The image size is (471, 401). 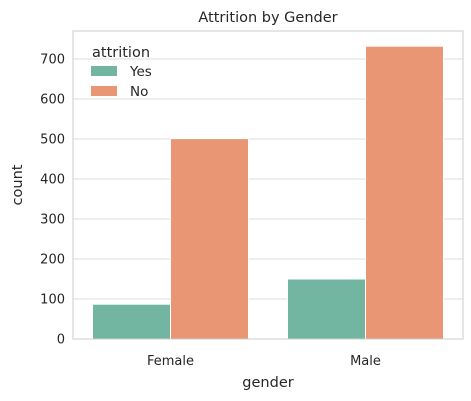 I want to click on bar-female-yes, so click(x=131, y=321).